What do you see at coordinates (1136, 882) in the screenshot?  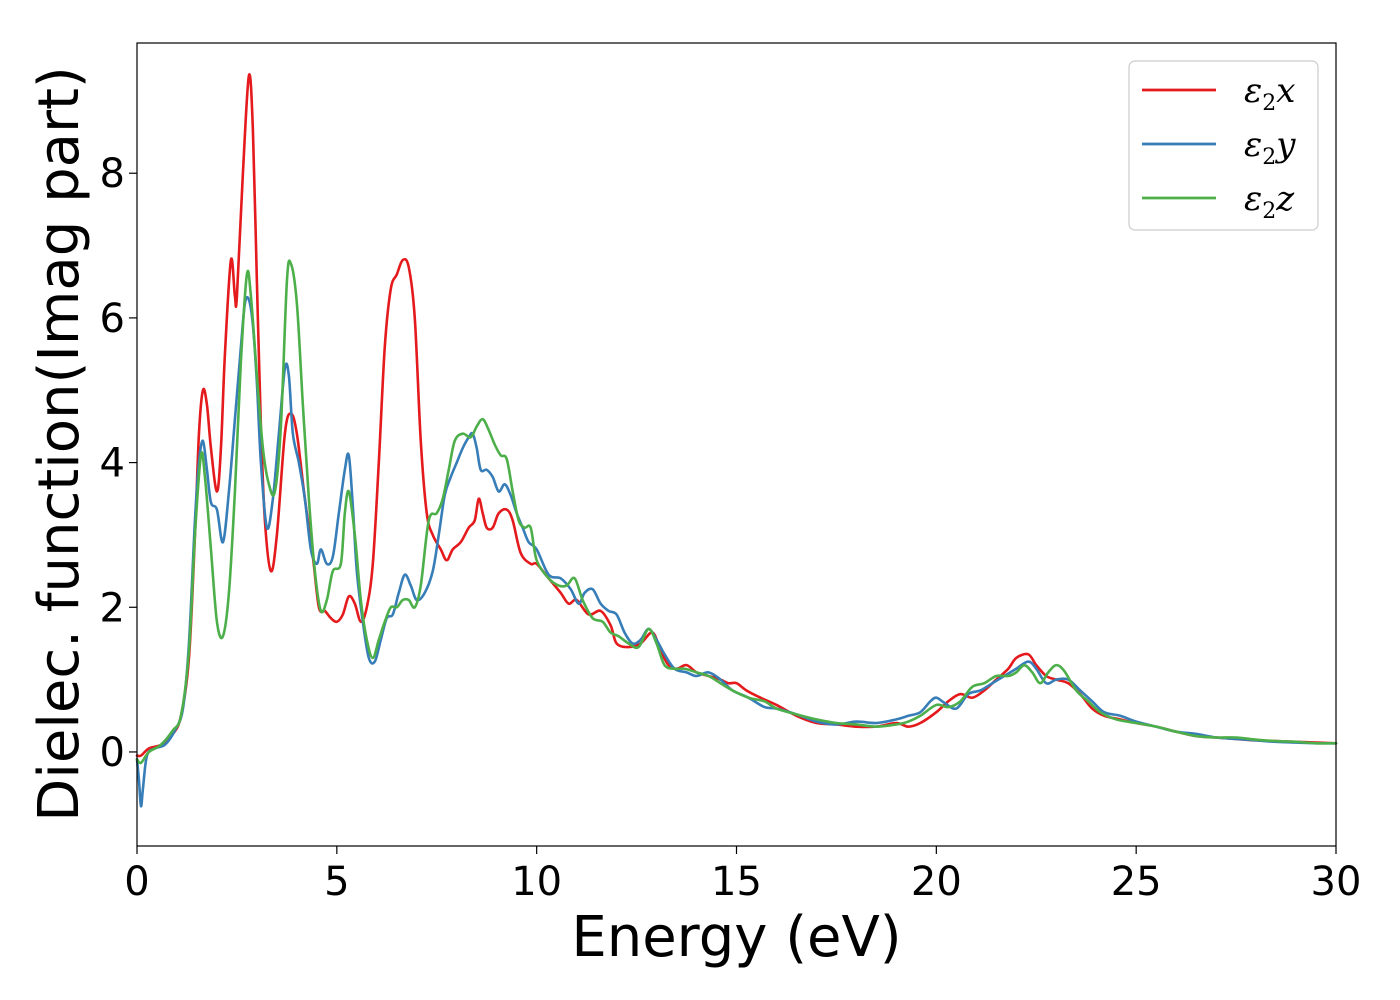 I see `x-tick-label: 25` at bounding box center [1136, 882].